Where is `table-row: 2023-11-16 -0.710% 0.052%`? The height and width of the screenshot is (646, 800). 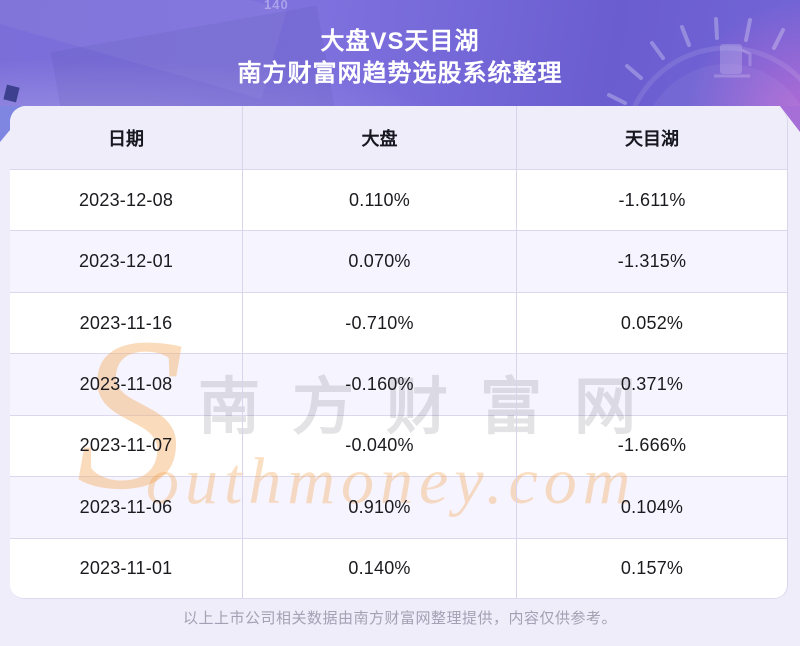
table-row: 2023-11-16 -0.710% 0.052% is located at coordinates (398, 322).